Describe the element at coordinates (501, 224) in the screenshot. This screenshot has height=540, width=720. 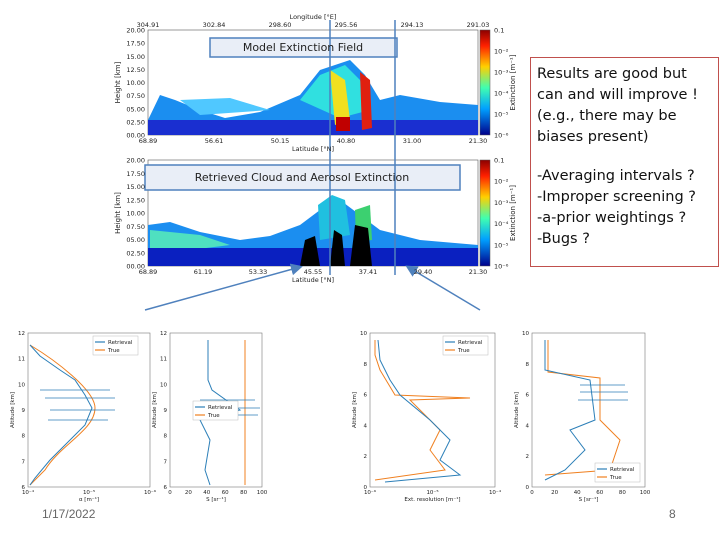
I see `colorbar-tick-label: 10⁻⁴` at that location.